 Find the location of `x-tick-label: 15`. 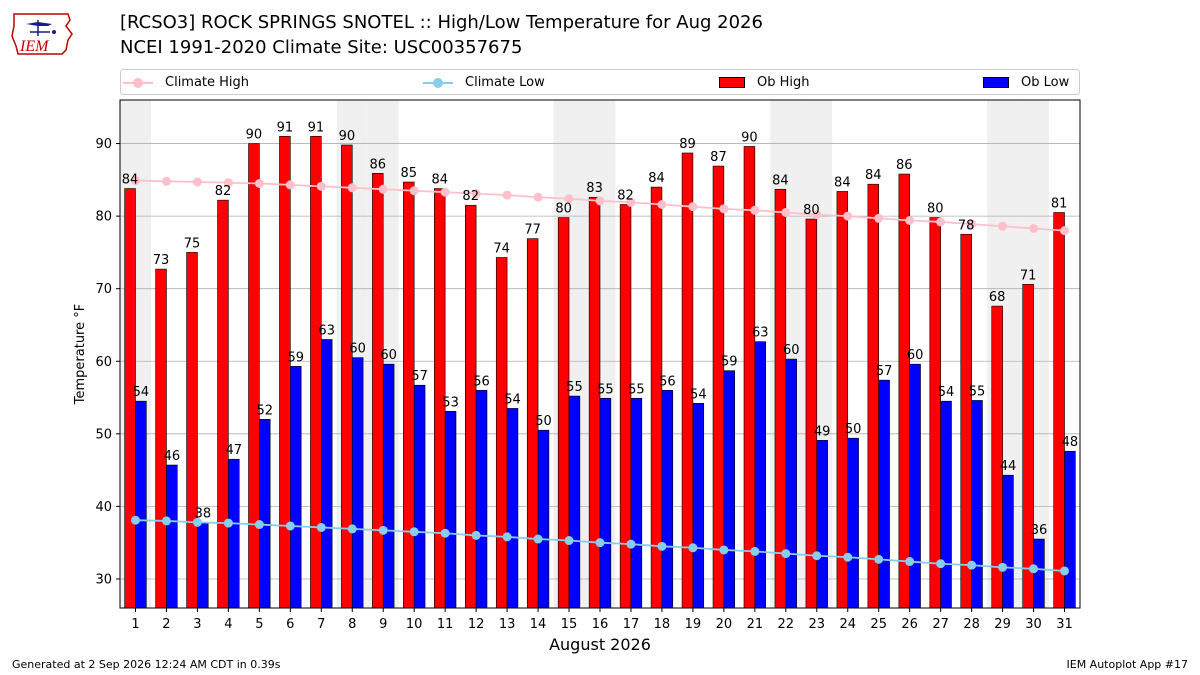

x-tick-label: 15 is located at coordinates (569, 624).